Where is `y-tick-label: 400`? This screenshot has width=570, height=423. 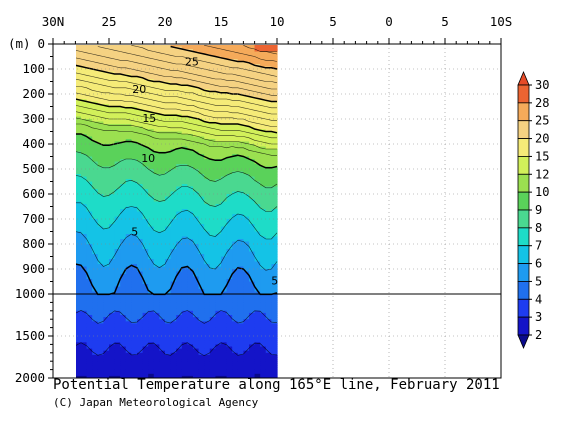 y-tick-label: 400 is located at coordinates (33, 143).